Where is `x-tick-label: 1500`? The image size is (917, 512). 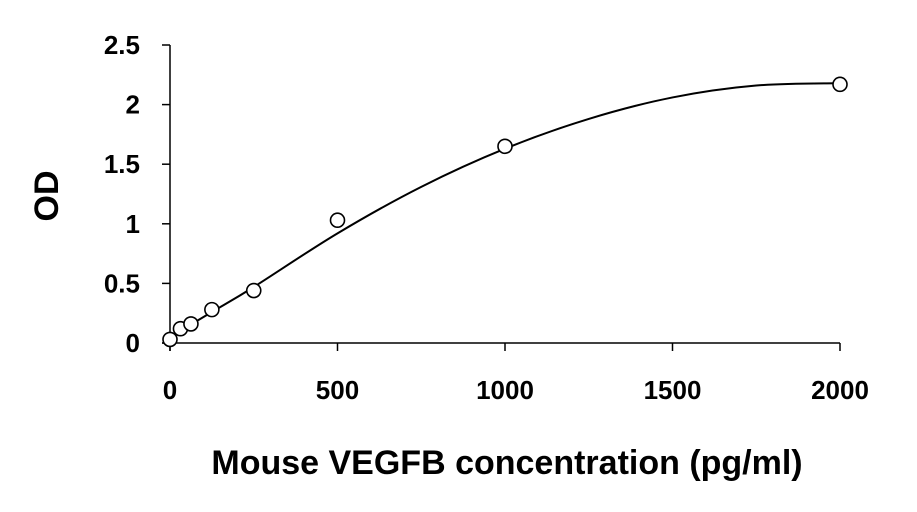 x-tick-label: 1500 is located at coordinates (673, 390).